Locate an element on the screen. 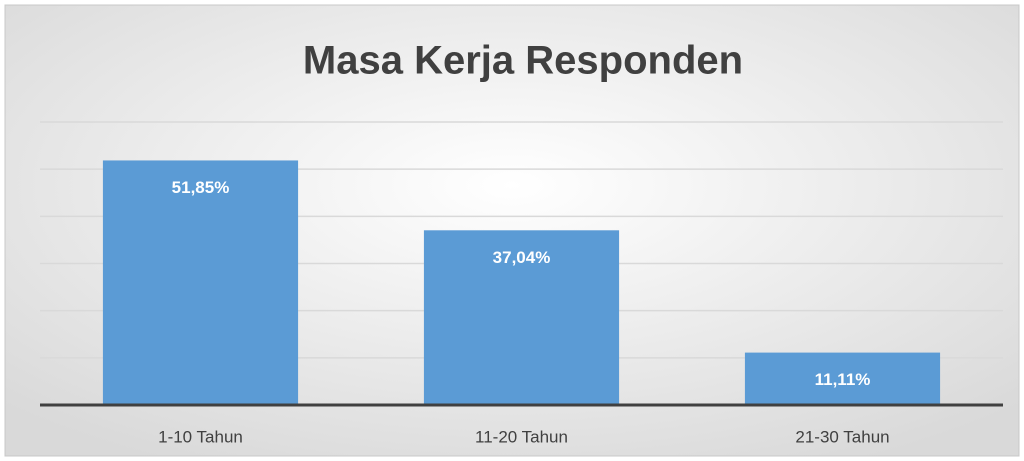 This screenshot has height=461, width=1024. x-tick-label: 11-20 Tahun is located at coordinates (521, 436).